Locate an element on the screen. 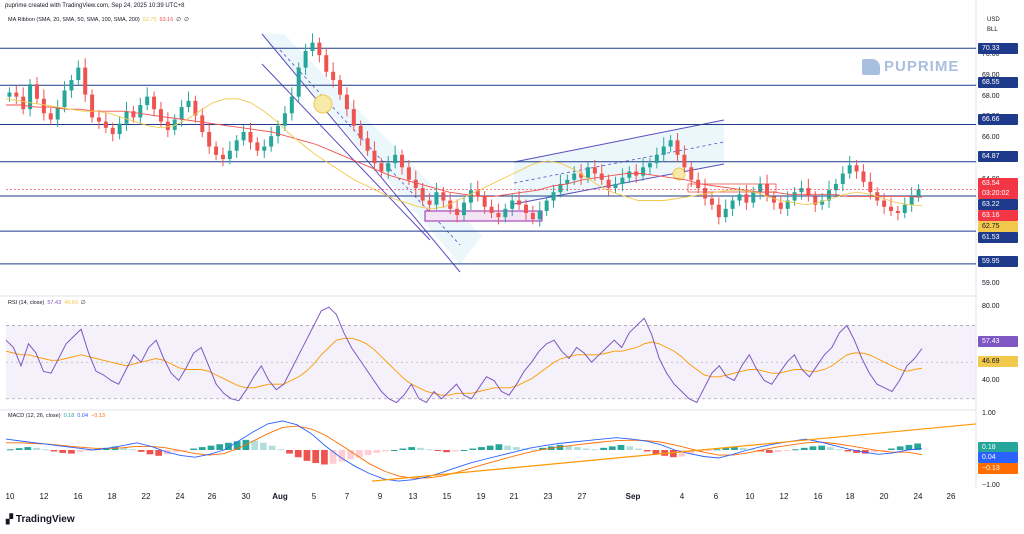 Image resolution: width=1024 pixels, height=534 pixels. rsi-badge: 57.43 is located at coordinates (998, 341).